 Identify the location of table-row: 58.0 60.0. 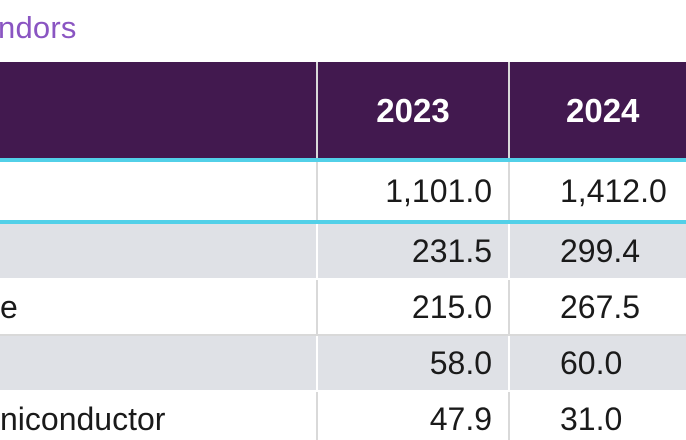
(343, 364).